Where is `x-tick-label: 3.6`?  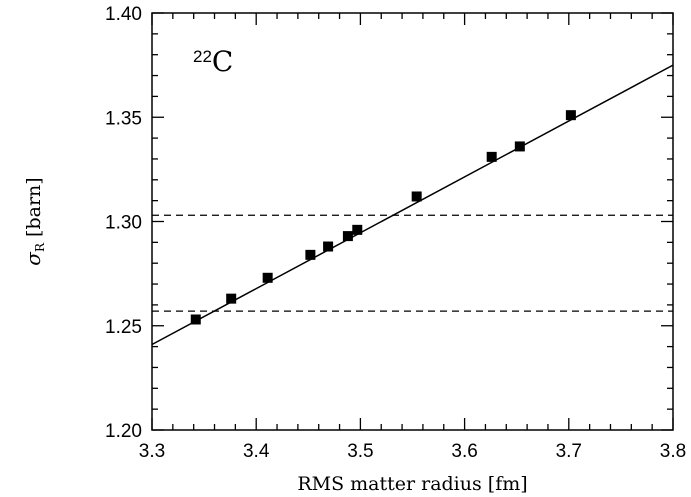 x-tick-label: 3.6 is located at coordinates (464, 451).